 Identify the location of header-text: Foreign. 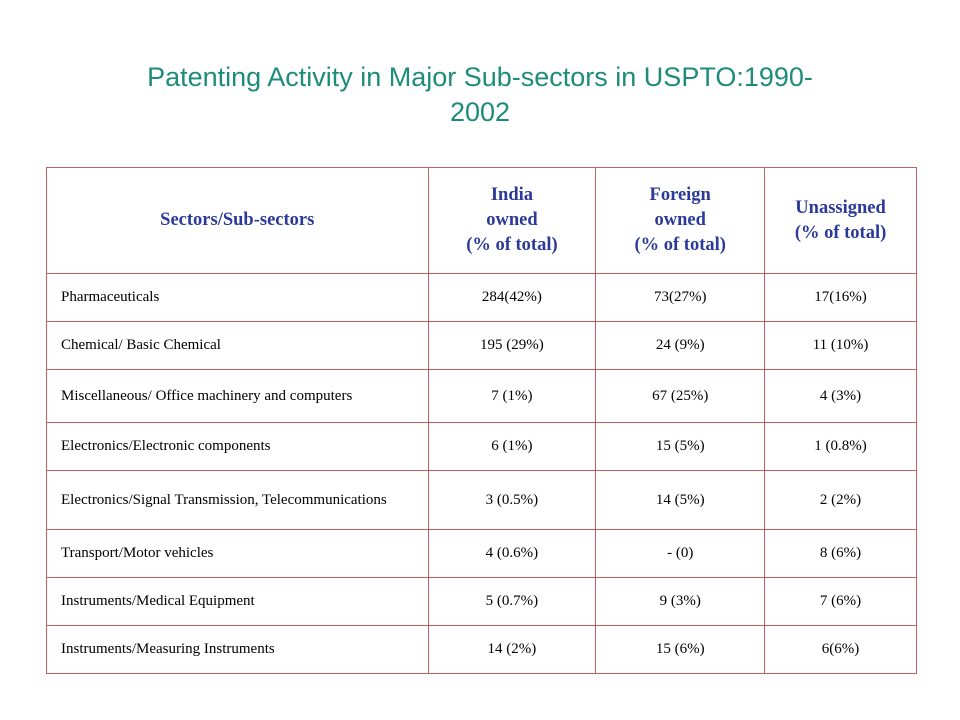
(680, 195).